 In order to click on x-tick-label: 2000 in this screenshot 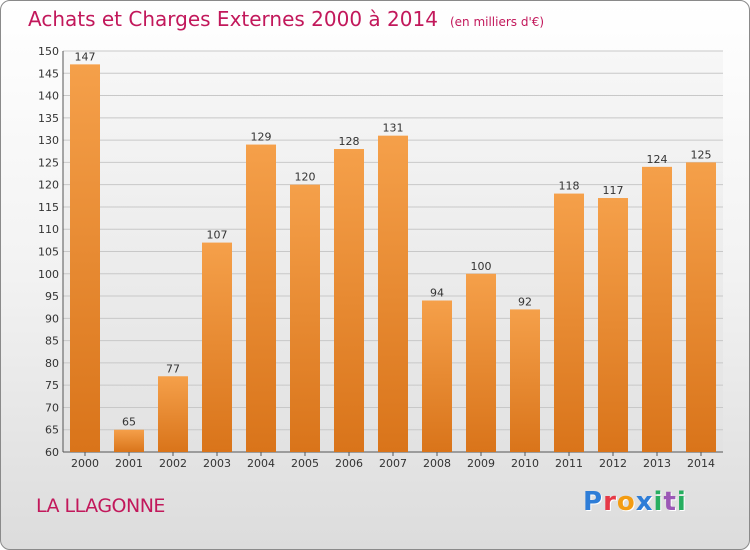, I will do `click(85, 463)`.